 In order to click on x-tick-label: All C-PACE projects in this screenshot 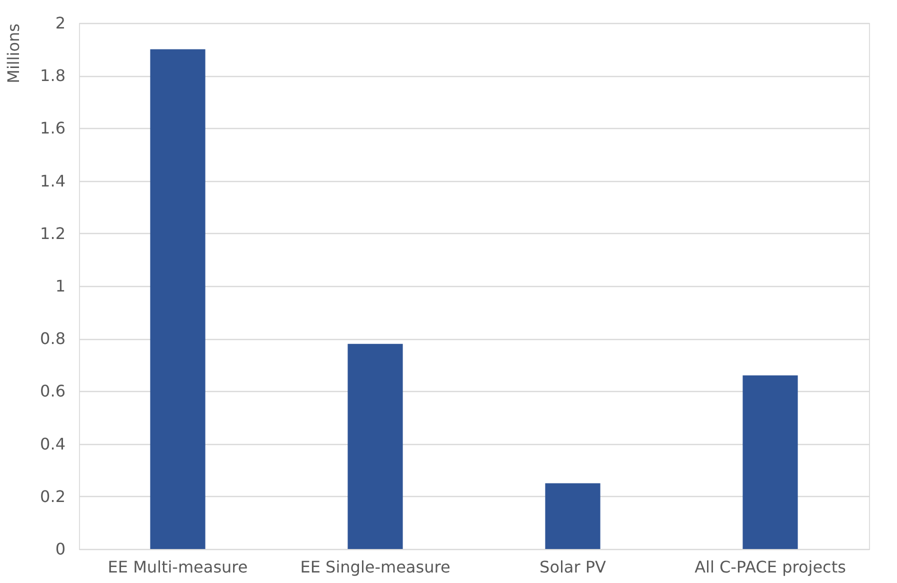, I will do `click(770, 567)`.